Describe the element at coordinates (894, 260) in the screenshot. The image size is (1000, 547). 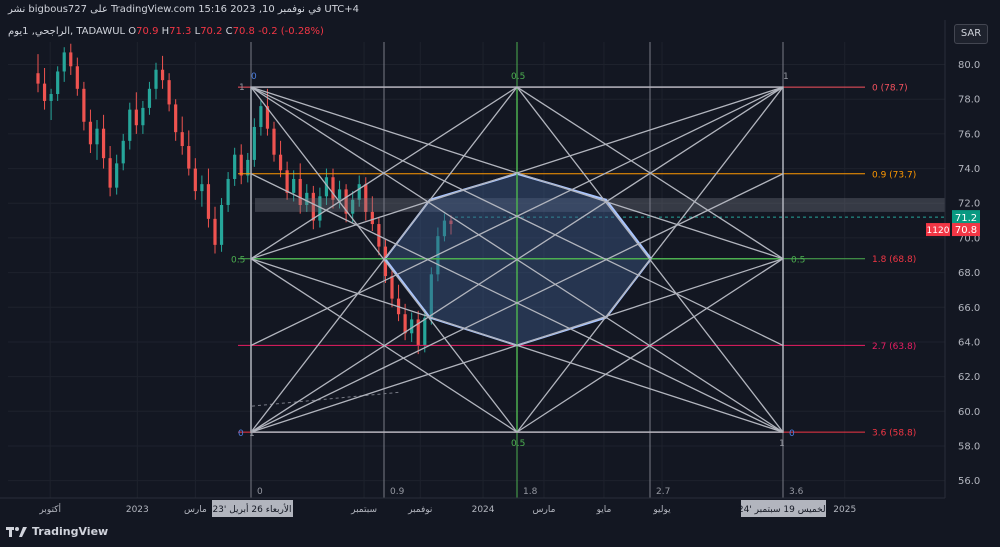
I see `fib-level-label: 1.8 (68.8)` at that location.